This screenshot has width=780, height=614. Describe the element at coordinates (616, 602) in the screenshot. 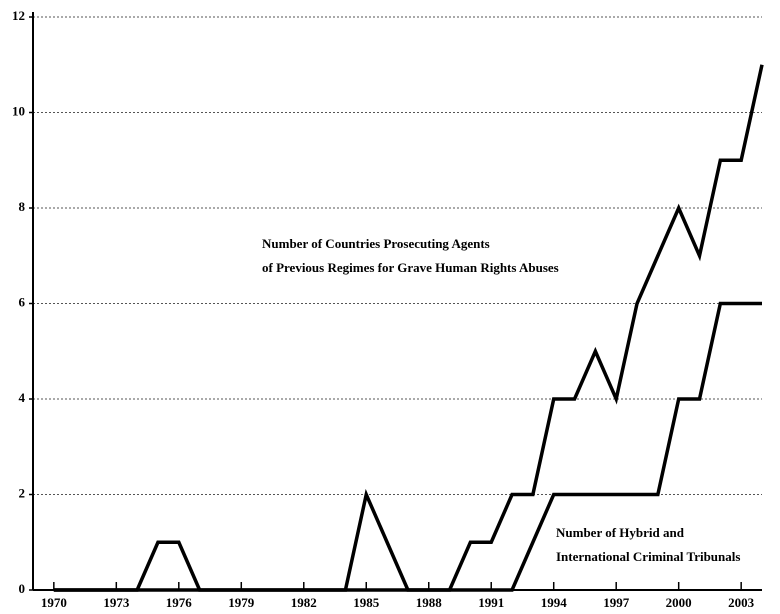

I see `x-tick-label: 1997` at that location.